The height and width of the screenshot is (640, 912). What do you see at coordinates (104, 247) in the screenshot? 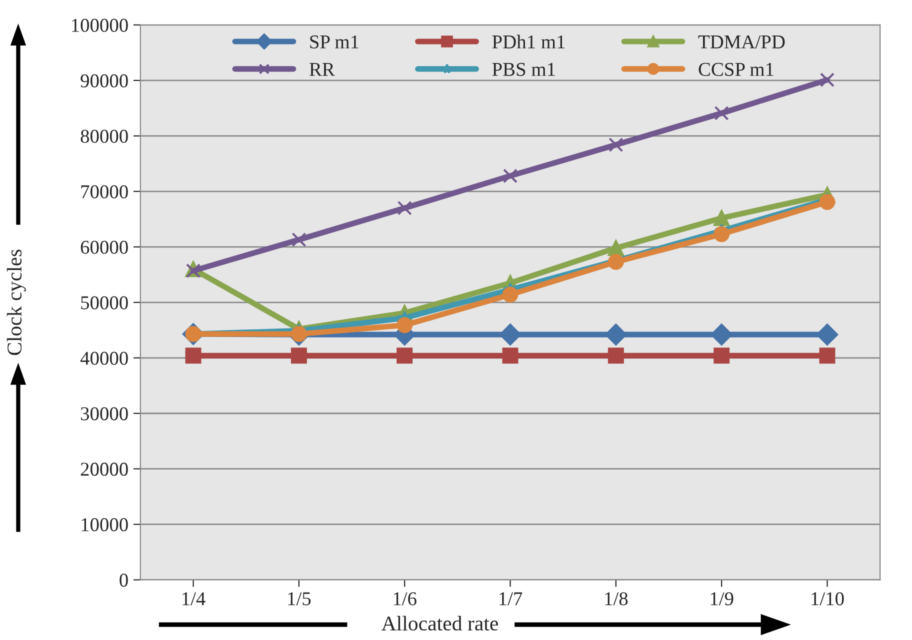
I see `y-tick-label: 60000` at bounding box center [104, 247].